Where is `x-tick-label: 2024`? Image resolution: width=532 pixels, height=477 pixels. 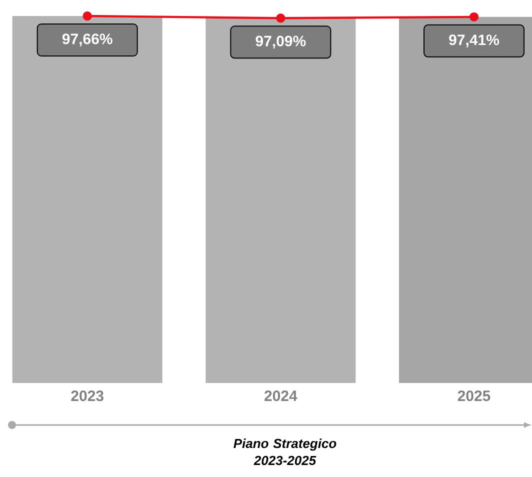
x-tick-label: 2024 is located at coordinates (281, 396).